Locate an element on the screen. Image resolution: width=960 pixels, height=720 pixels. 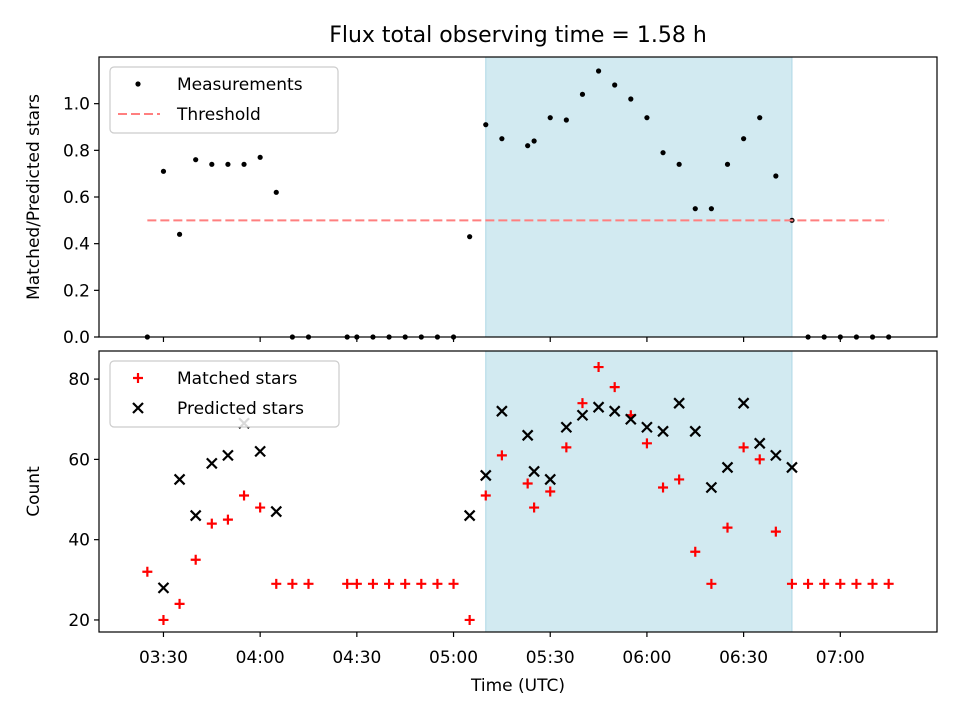
legend-label: Measurements is located at coordinates (240, 85).